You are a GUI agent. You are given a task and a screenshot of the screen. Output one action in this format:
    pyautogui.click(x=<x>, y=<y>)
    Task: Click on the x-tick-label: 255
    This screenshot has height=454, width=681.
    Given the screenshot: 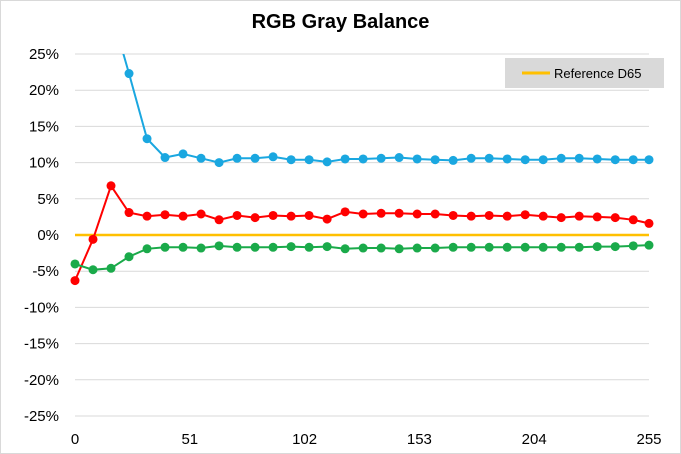 What is the action you would take?
    pyautogui.click(x=648, y=439)
    